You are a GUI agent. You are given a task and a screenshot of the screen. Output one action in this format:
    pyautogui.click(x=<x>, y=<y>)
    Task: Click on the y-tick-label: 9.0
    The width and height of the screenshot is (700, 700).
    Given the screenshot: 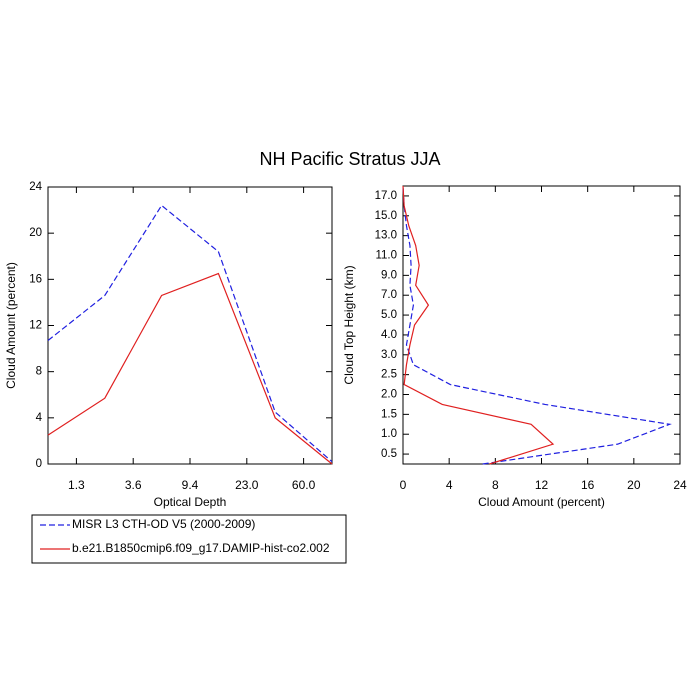 What is the action you would take?
    pyautogui.click(x=389, y=275)
    